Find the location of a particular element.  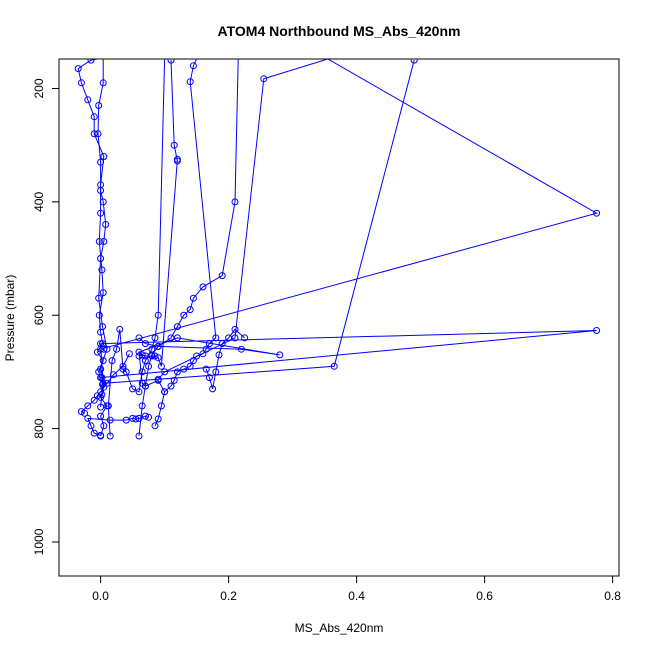

chart-title: ATOM4 Northbound MS_Abs_420nm is located at coordinates (339, 31).